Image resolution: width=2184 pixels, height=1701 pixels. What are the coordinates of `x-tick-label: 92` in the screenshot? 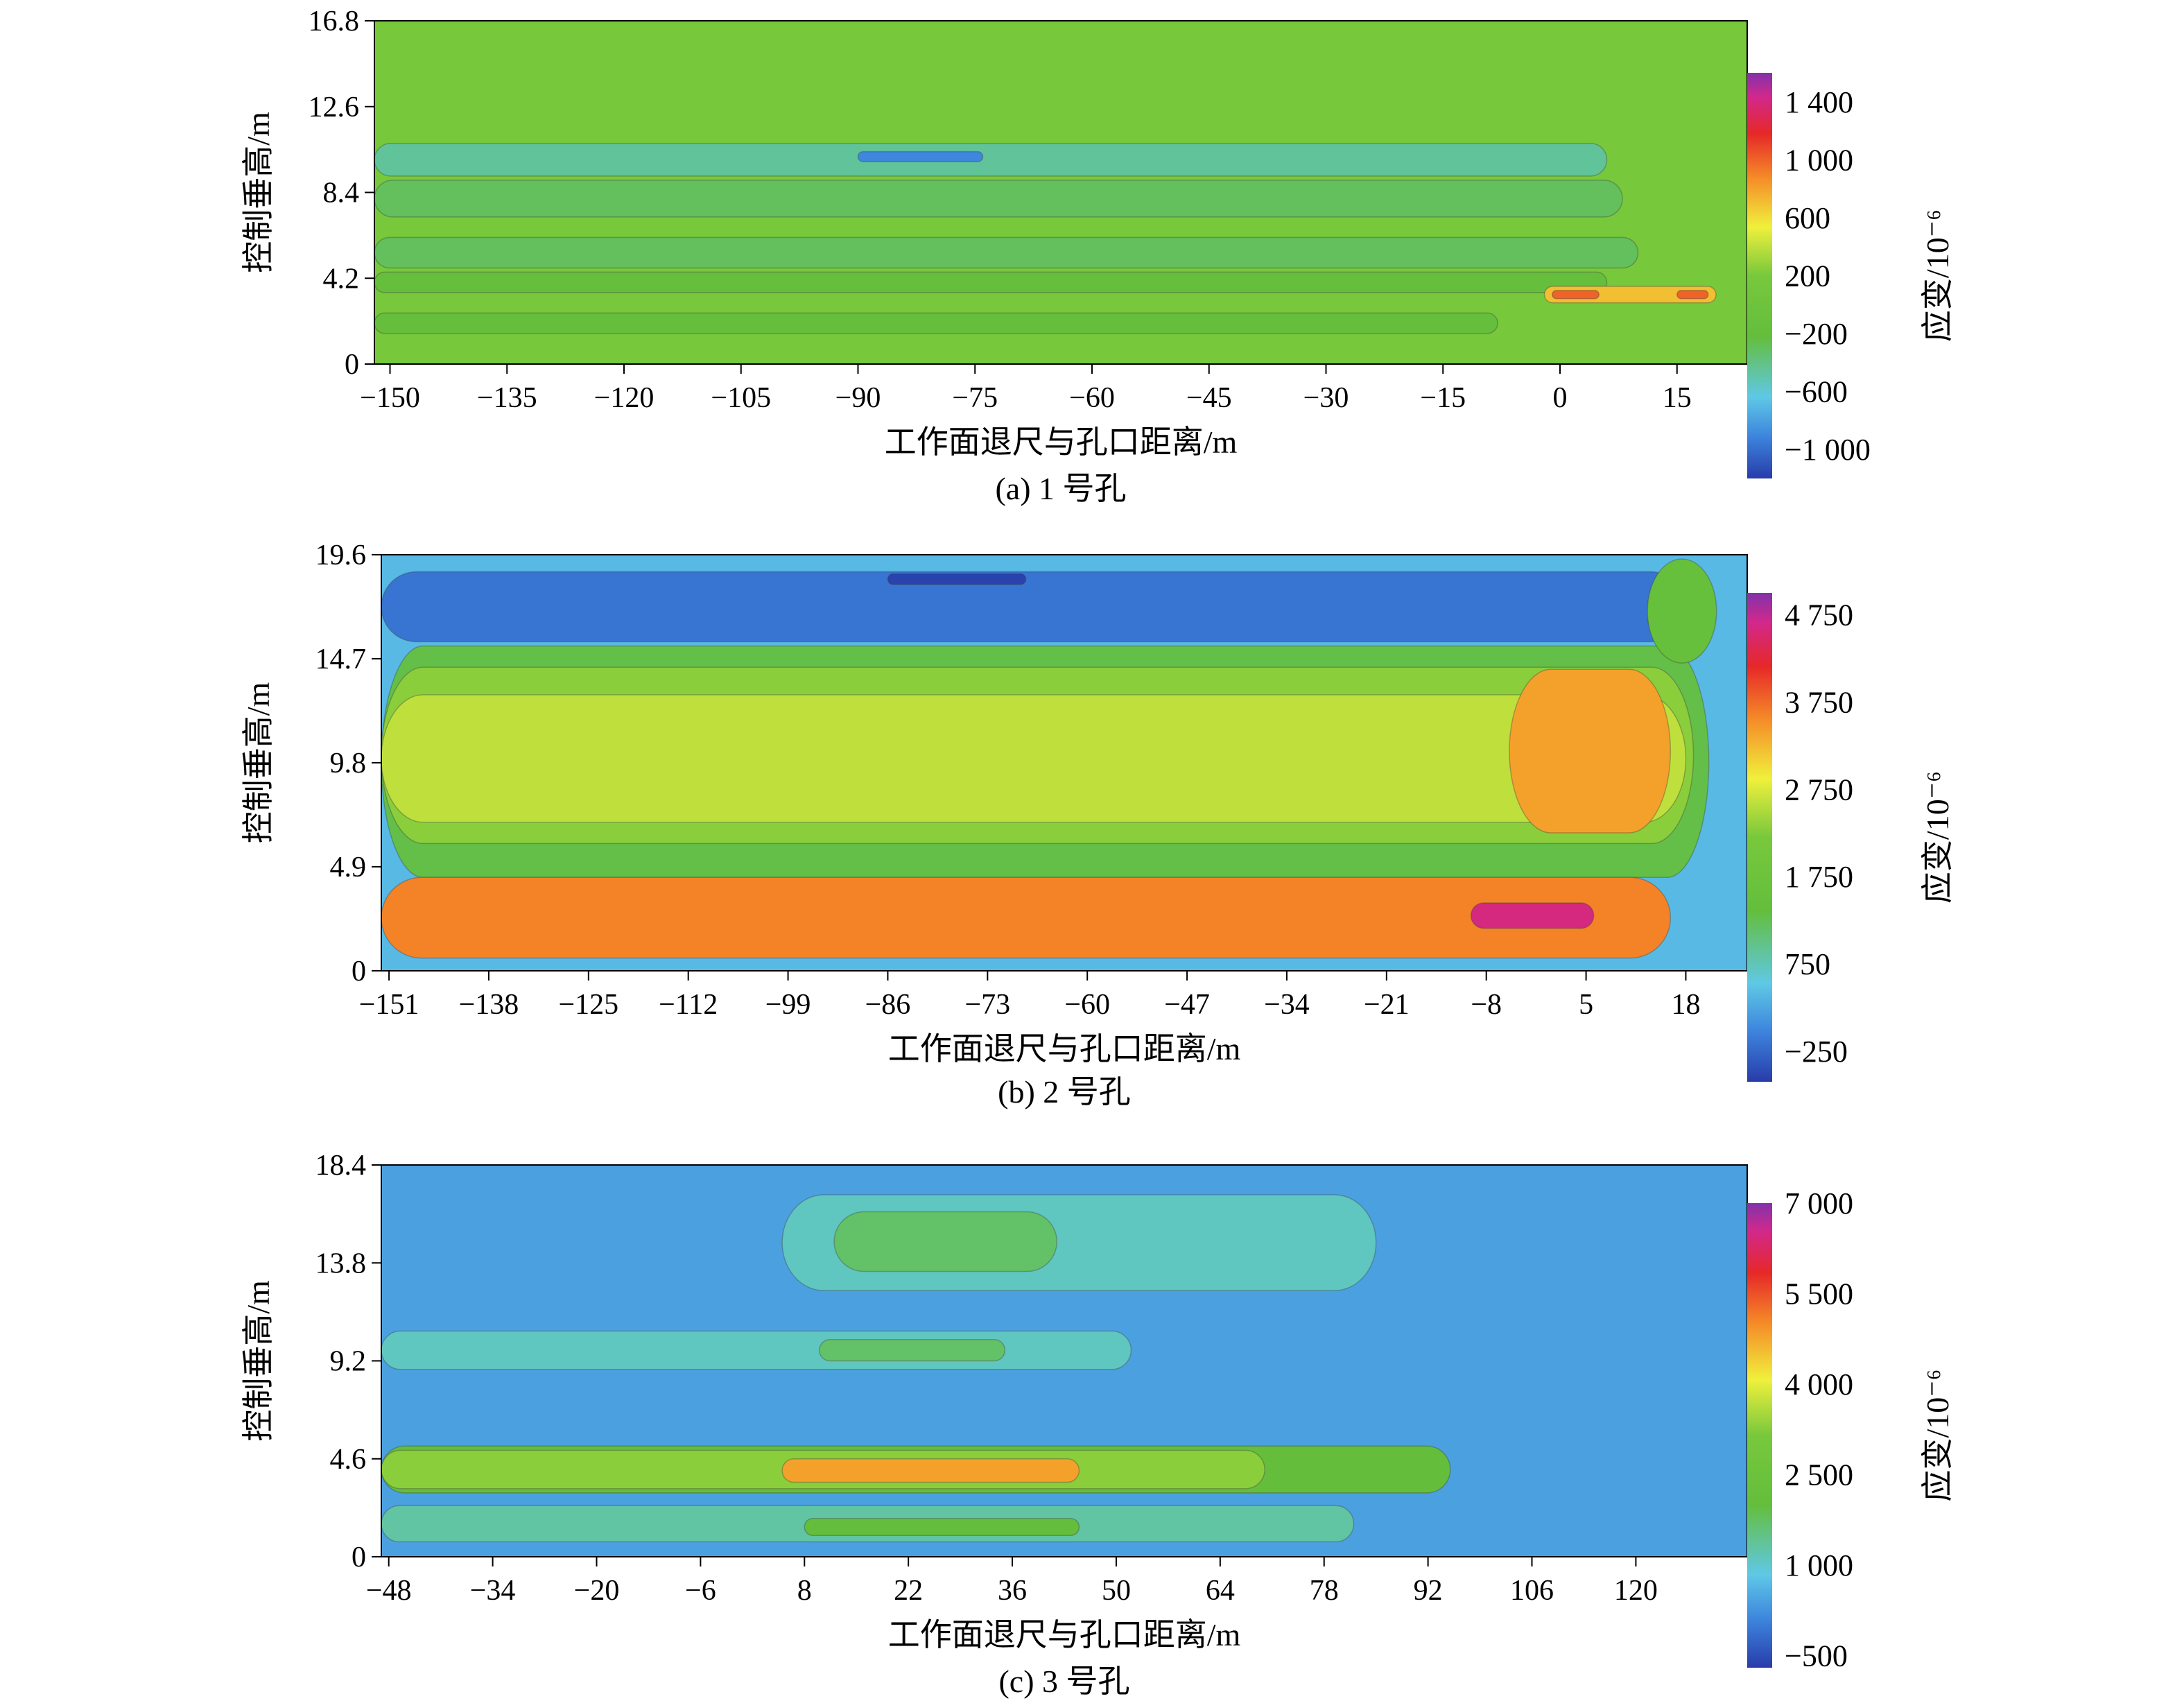 It's located at (1429, 1591).